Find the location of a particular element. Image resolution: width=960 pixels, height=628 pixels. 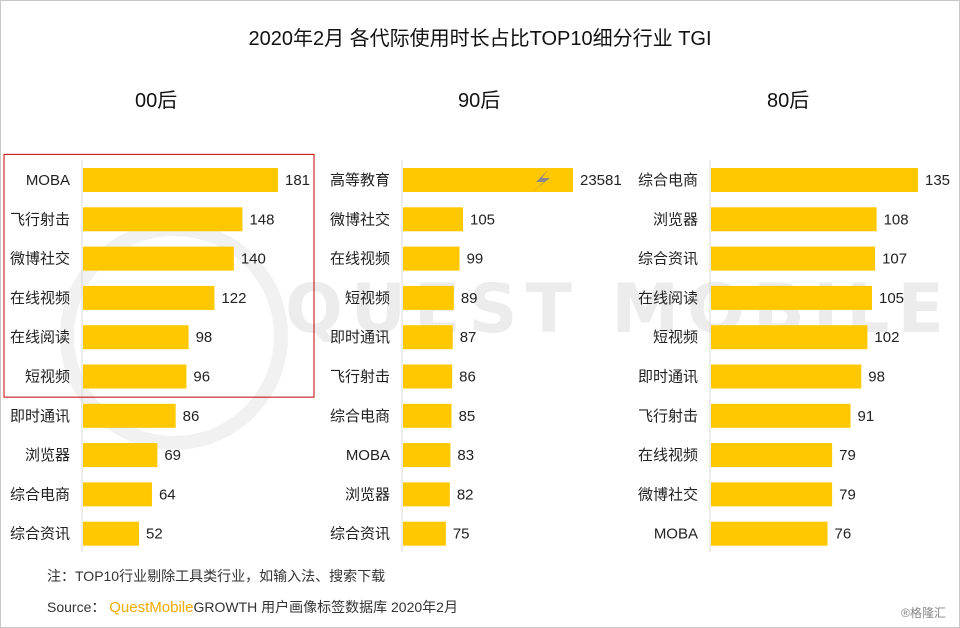

category-label-2-5: 即时通讯 is located at coordinates (668, 377).